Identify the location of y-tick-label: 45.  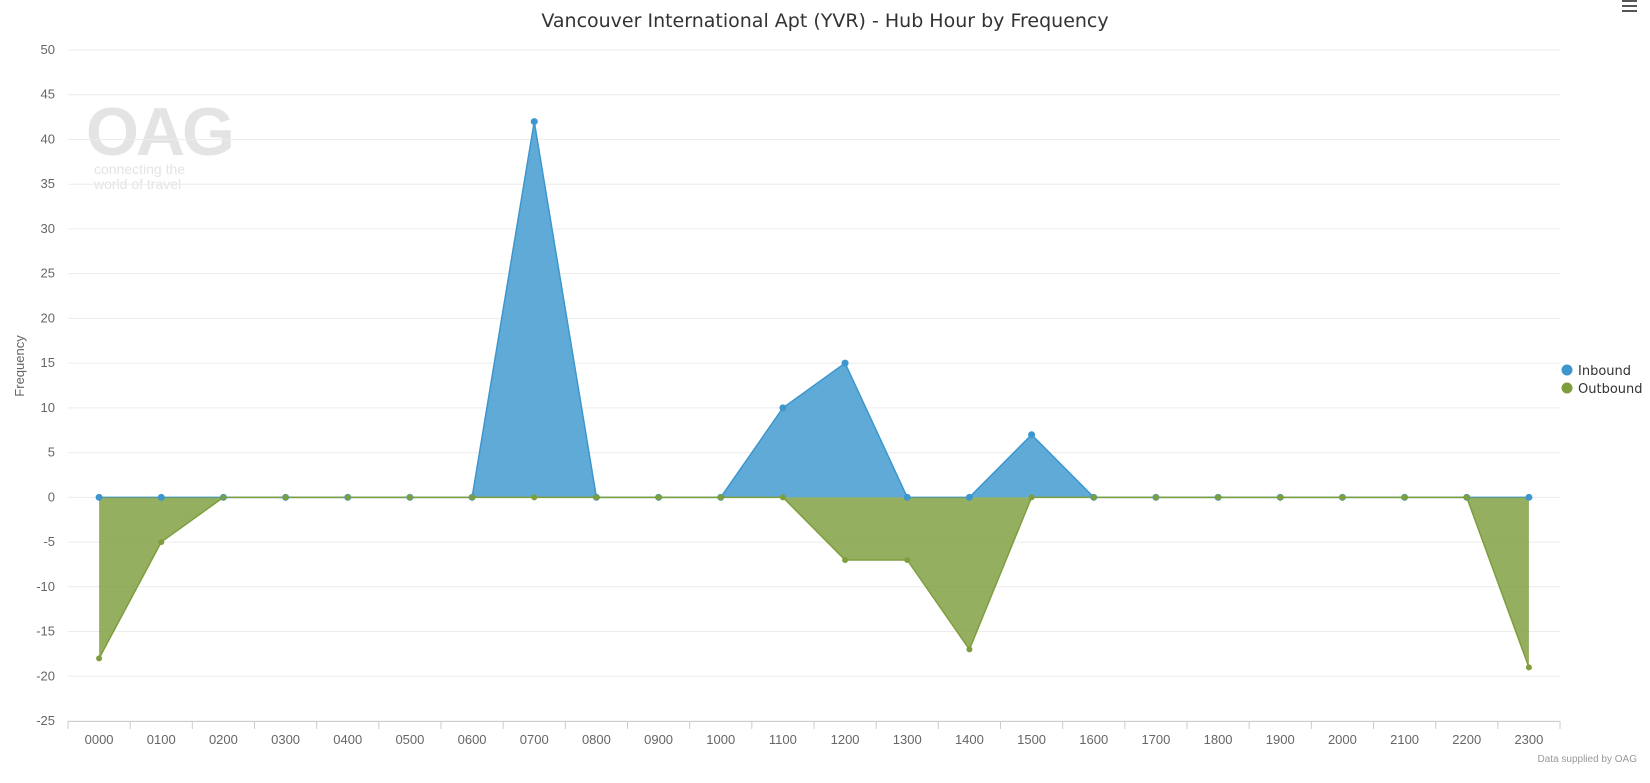
(48, 94).